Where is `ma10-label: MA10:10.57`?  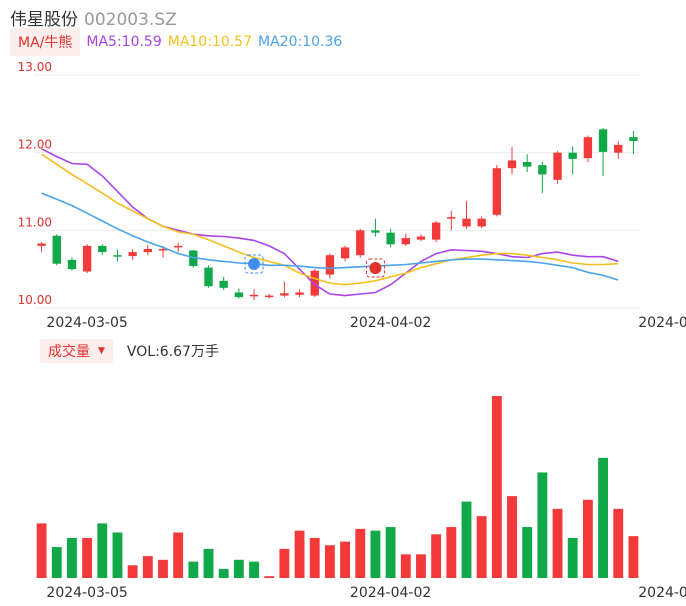
ma10-label: MA10:10.57 is located at coordinates (210, 42).